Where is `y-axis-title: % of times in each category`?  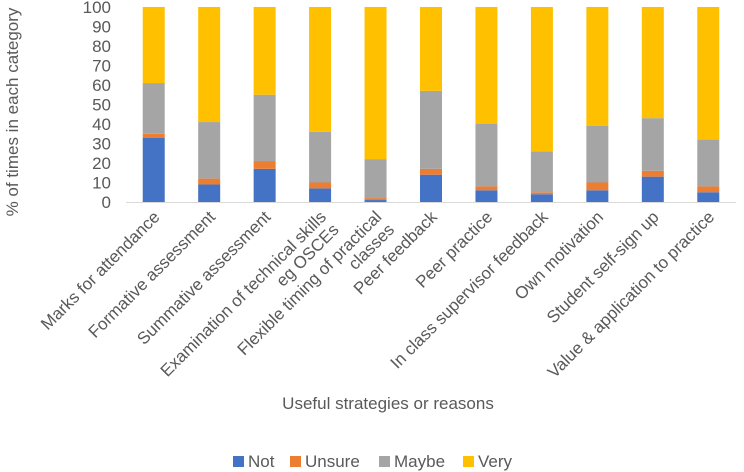 y-axis-title: % of times in each category is located at coordinates (12, 111).